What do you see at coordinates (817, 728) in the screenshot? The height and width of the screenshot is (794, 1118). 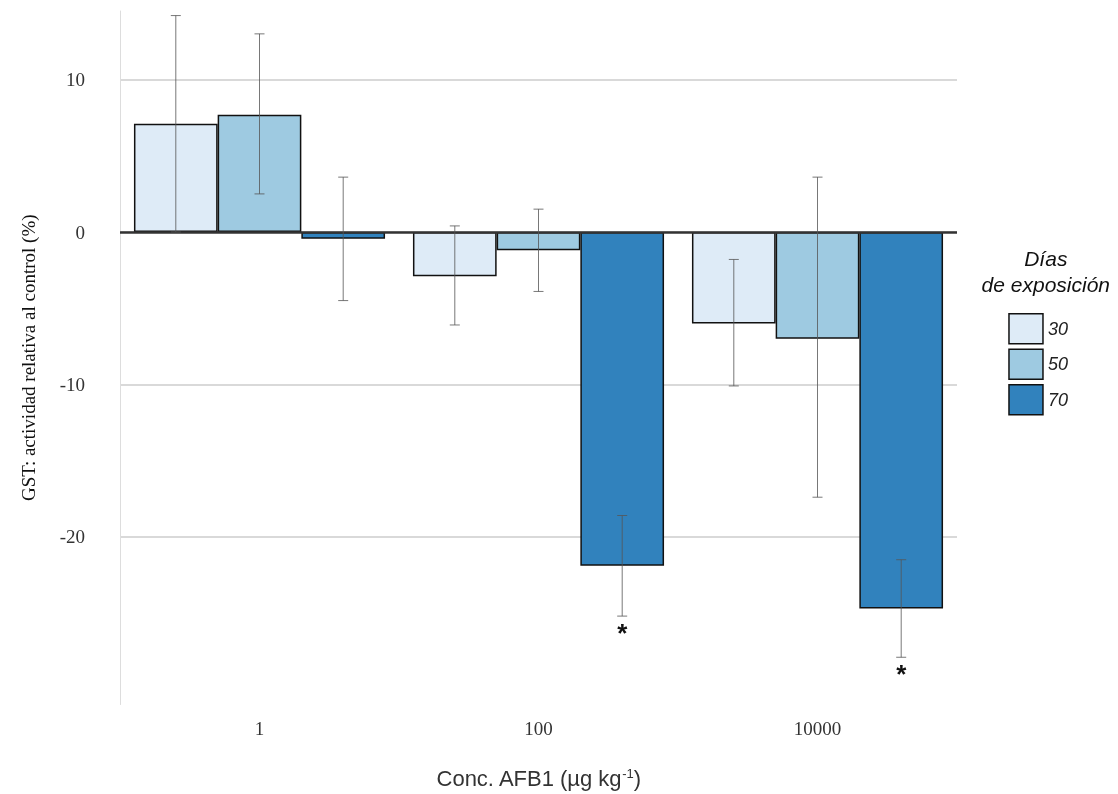 I see `x-tick-label: 10000` at bounding box center [817, 728].